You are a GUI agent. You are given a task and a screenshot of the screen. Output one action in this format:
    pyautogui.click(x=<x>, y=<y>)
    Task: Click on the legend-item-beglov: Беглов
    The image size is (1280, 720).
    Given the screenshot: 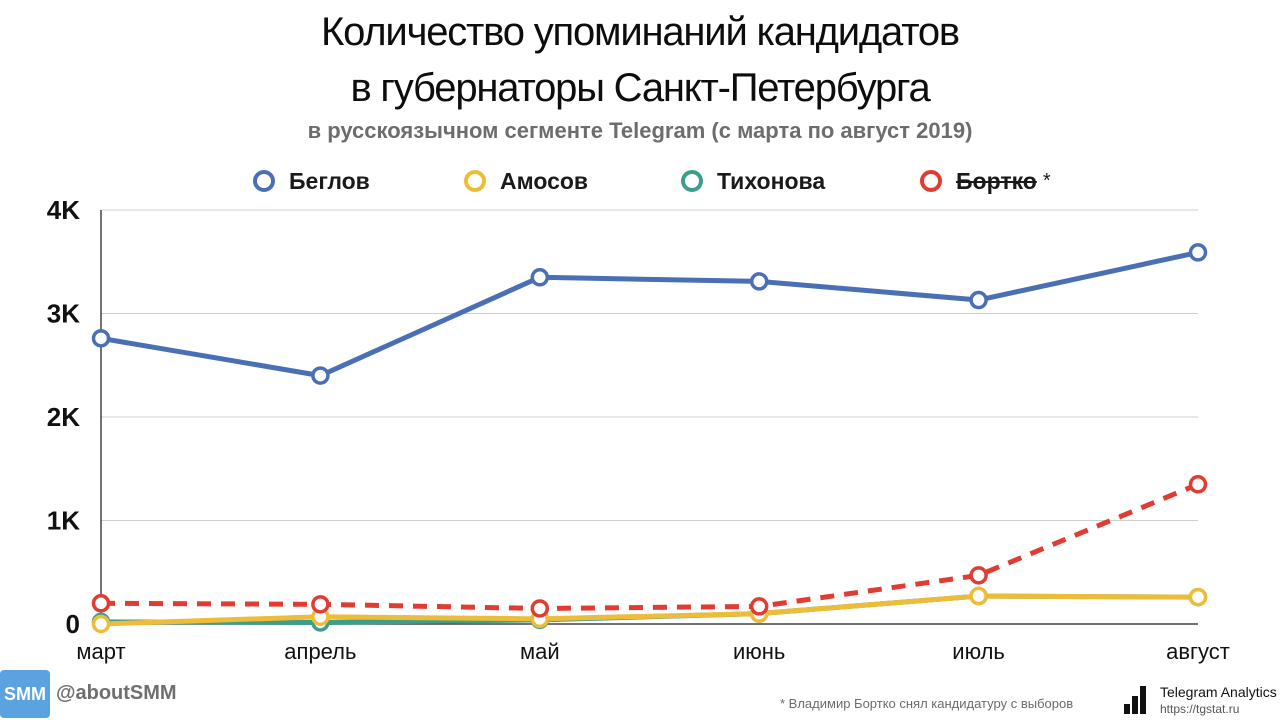 What is the action you would take?
    pyautogui.click(x=311, y=181)
    